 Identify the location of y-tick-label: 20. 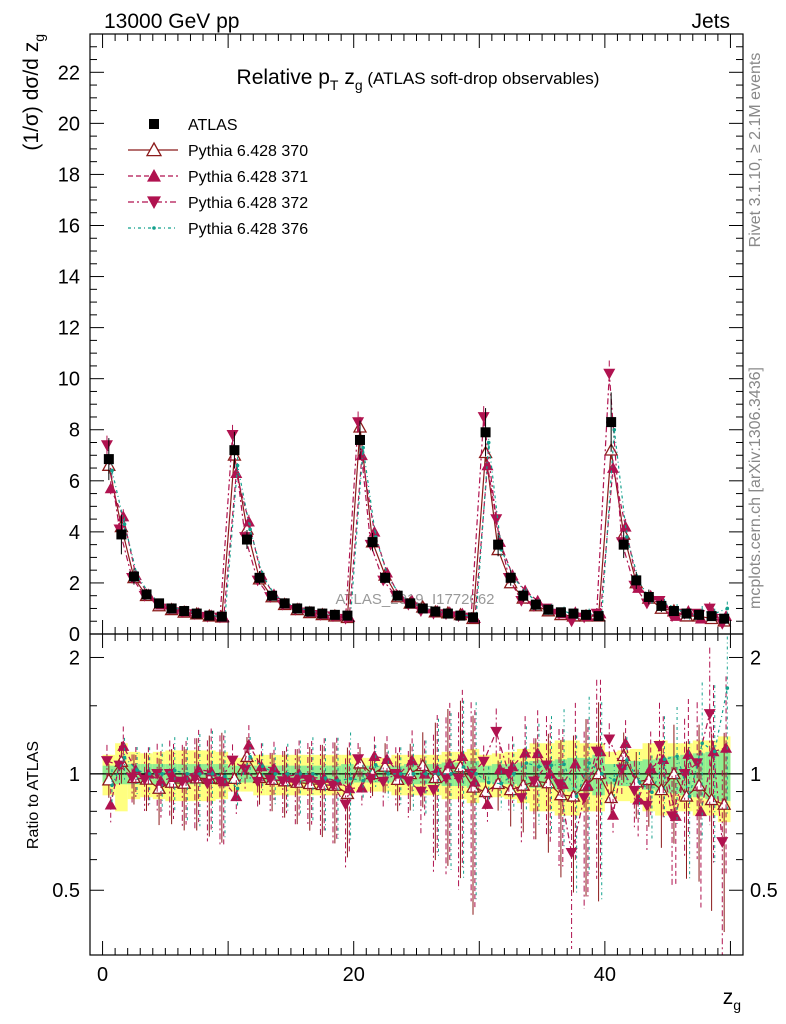
(69, 124).